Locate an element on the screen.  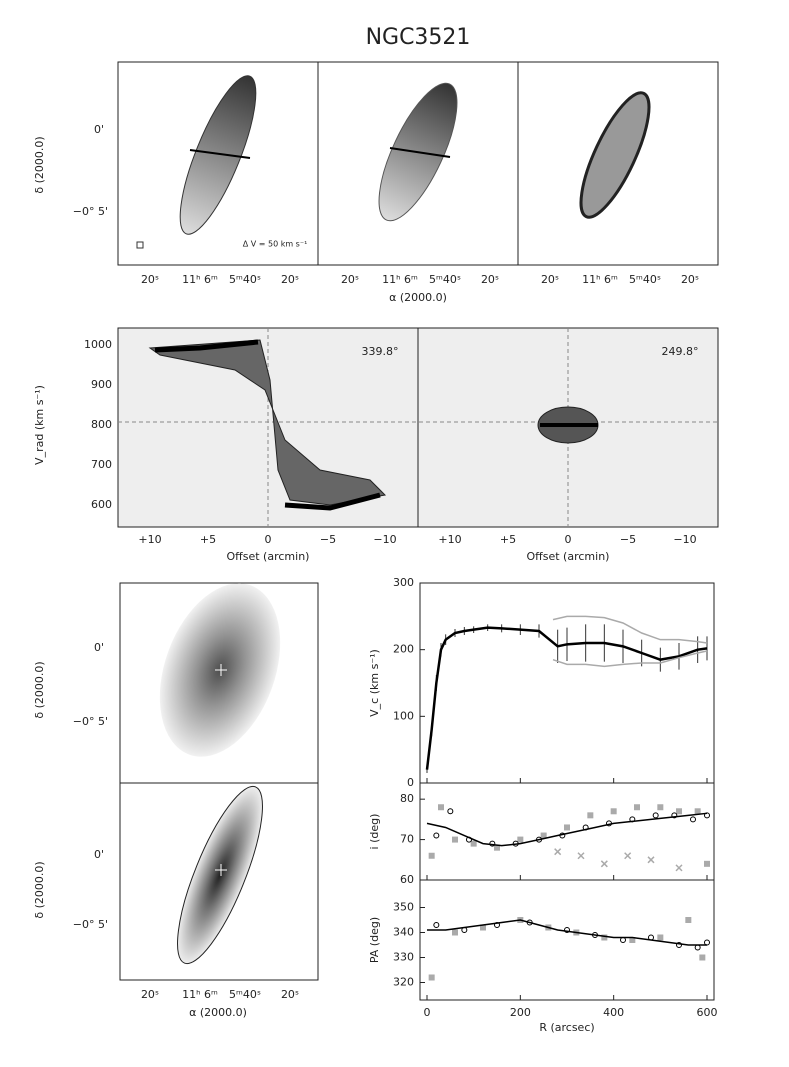
beam is located at coordinates (140, 245).